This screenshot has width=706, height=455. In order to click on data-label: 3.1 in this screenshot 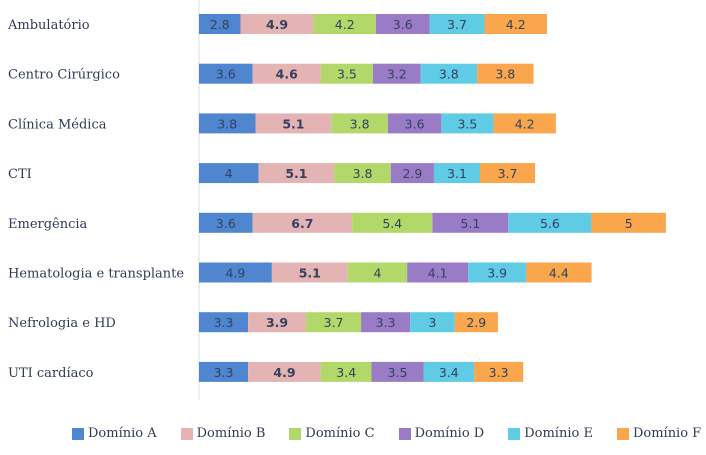, I will do `click(457, 173)`.